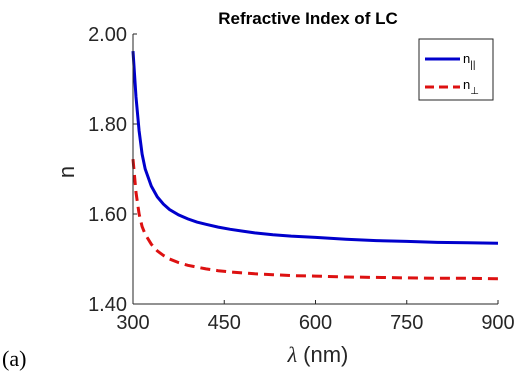  What do you see at coordinates (497, 323) in the screenshot?
I see `x-tick-label: 900` at bounding box center [497, 323].